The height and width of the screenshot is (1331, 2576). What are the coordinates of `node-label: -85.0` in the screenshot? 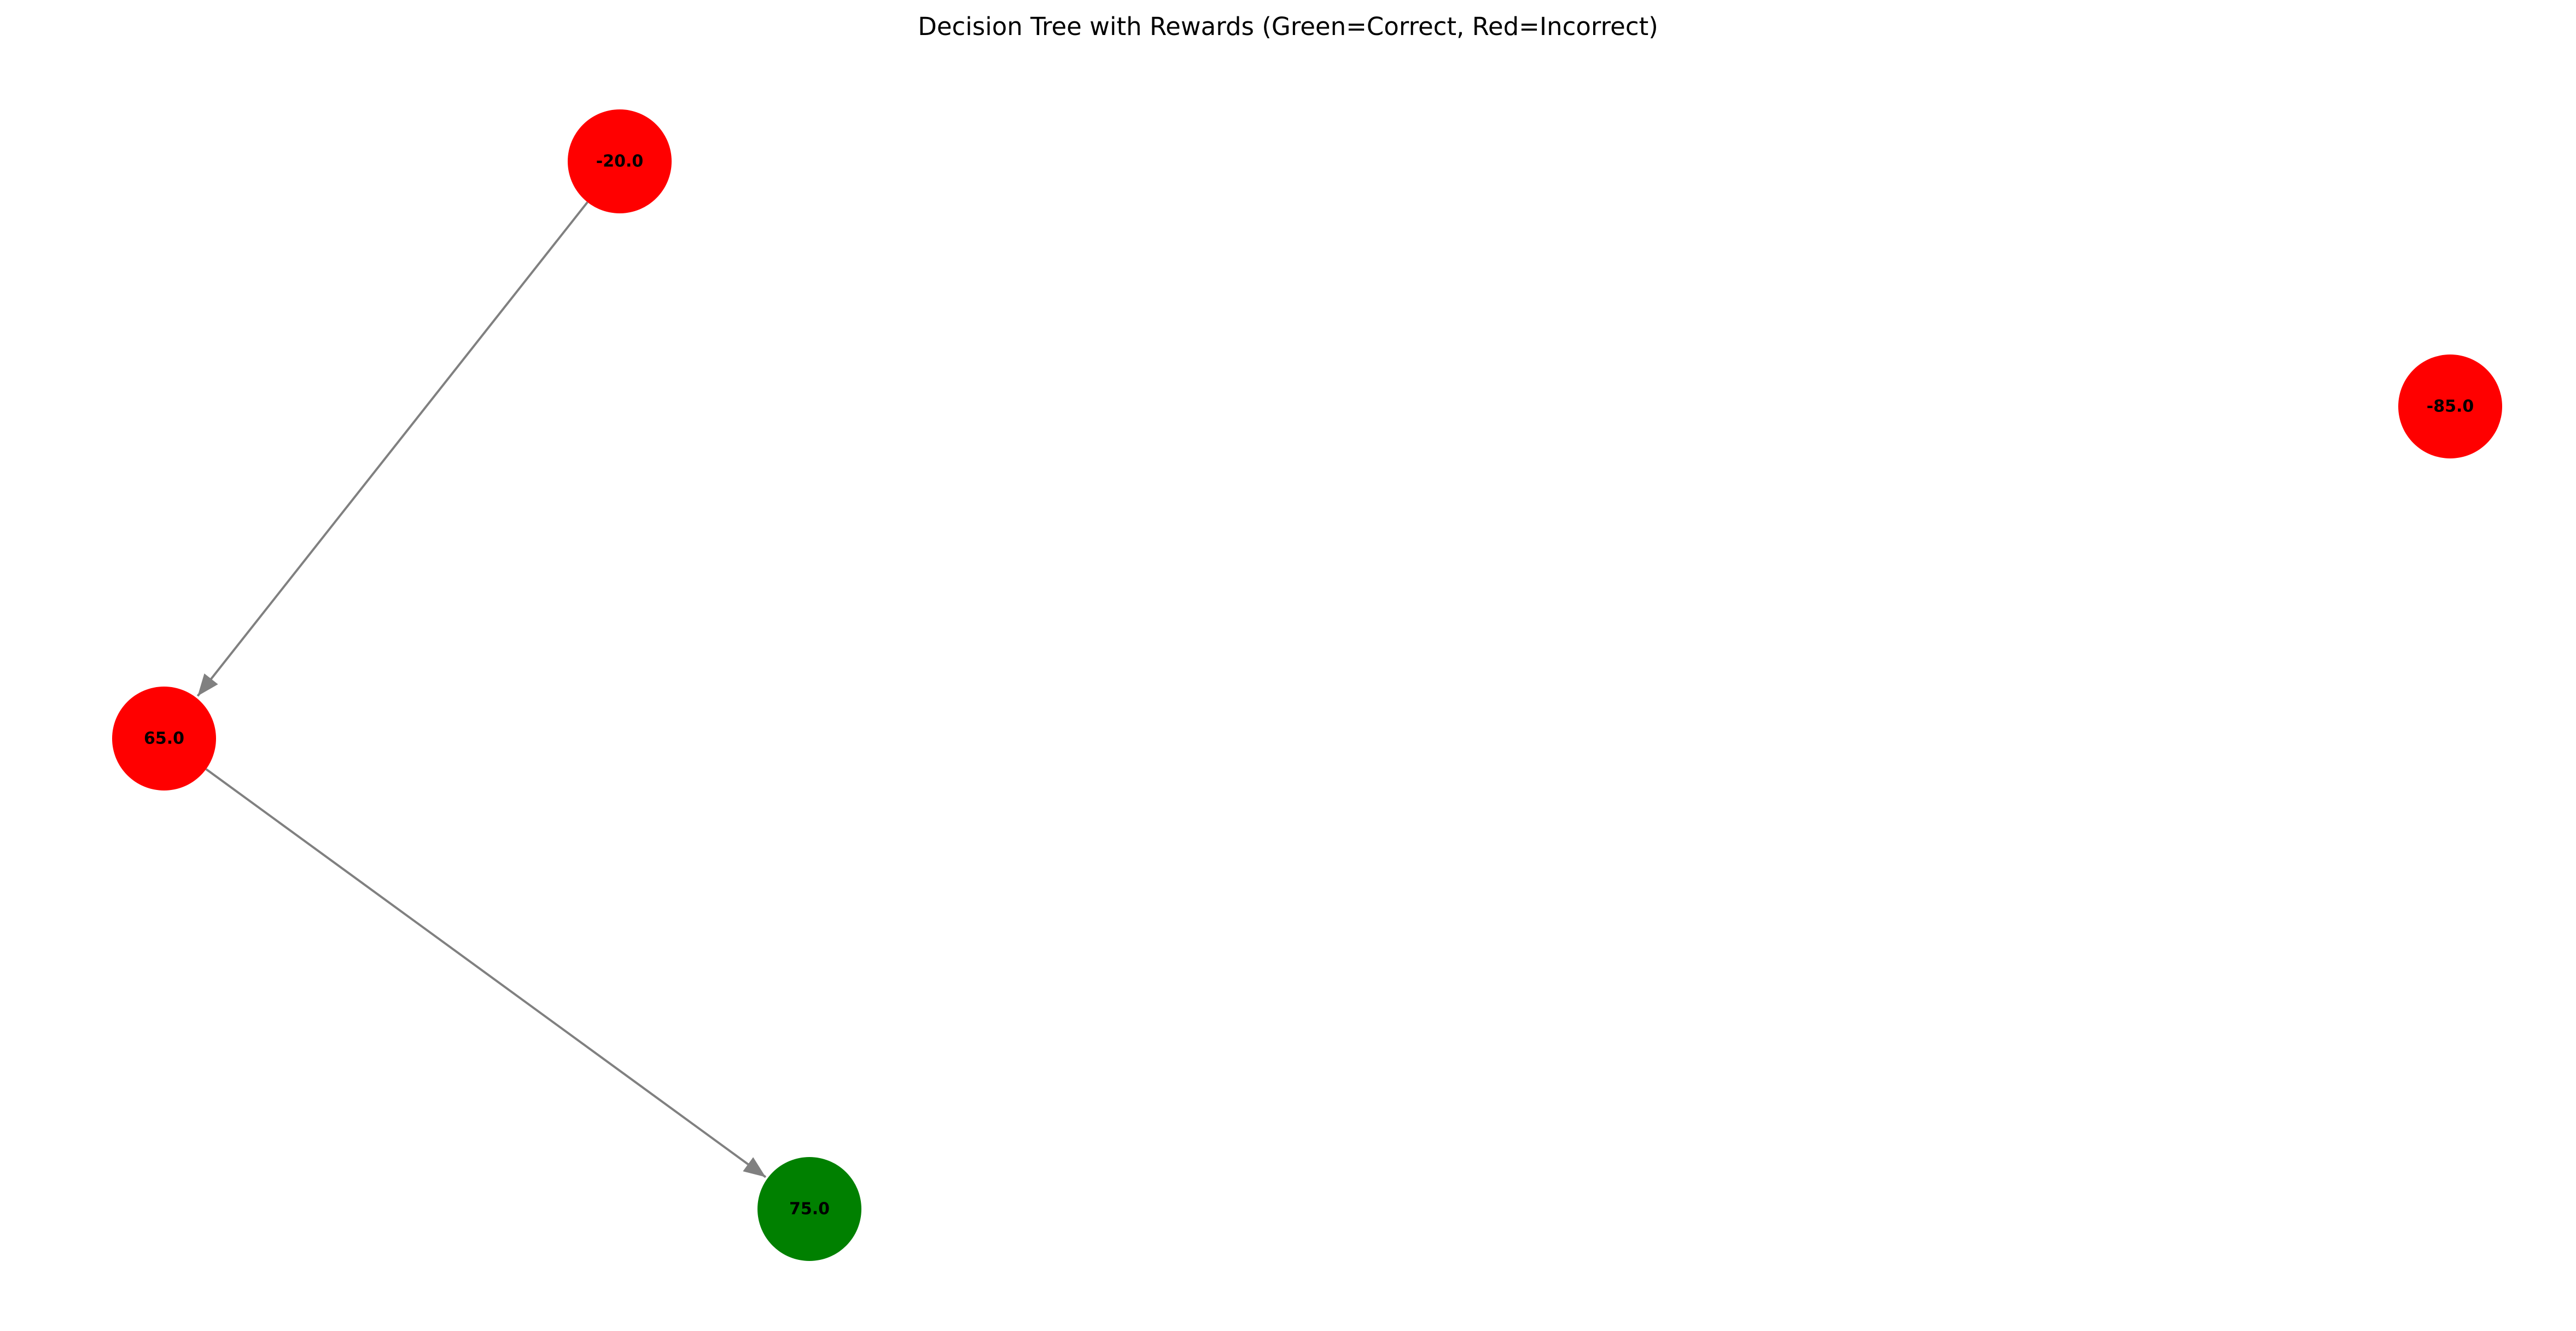 It's located at (2451, 406).